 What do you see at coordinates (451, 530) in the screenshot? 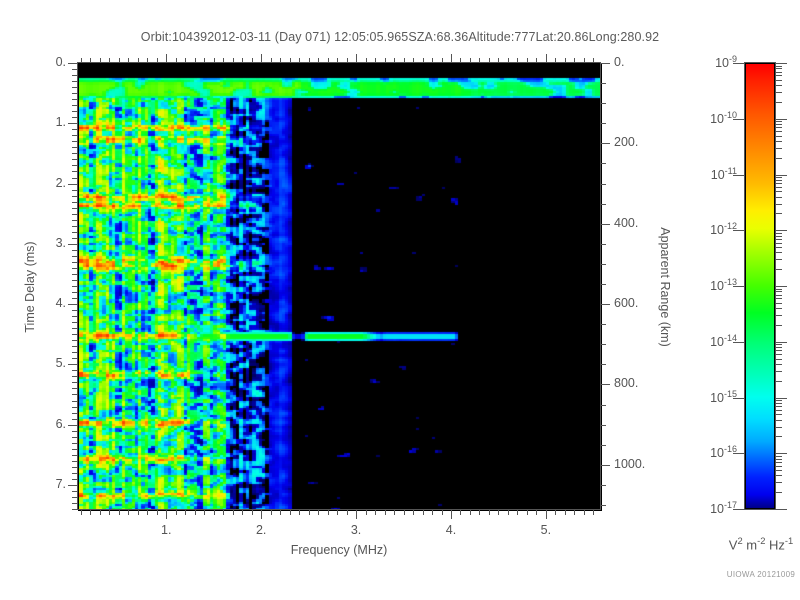
I see `x-tick-label: 4.` at bounding box center [451, 530].